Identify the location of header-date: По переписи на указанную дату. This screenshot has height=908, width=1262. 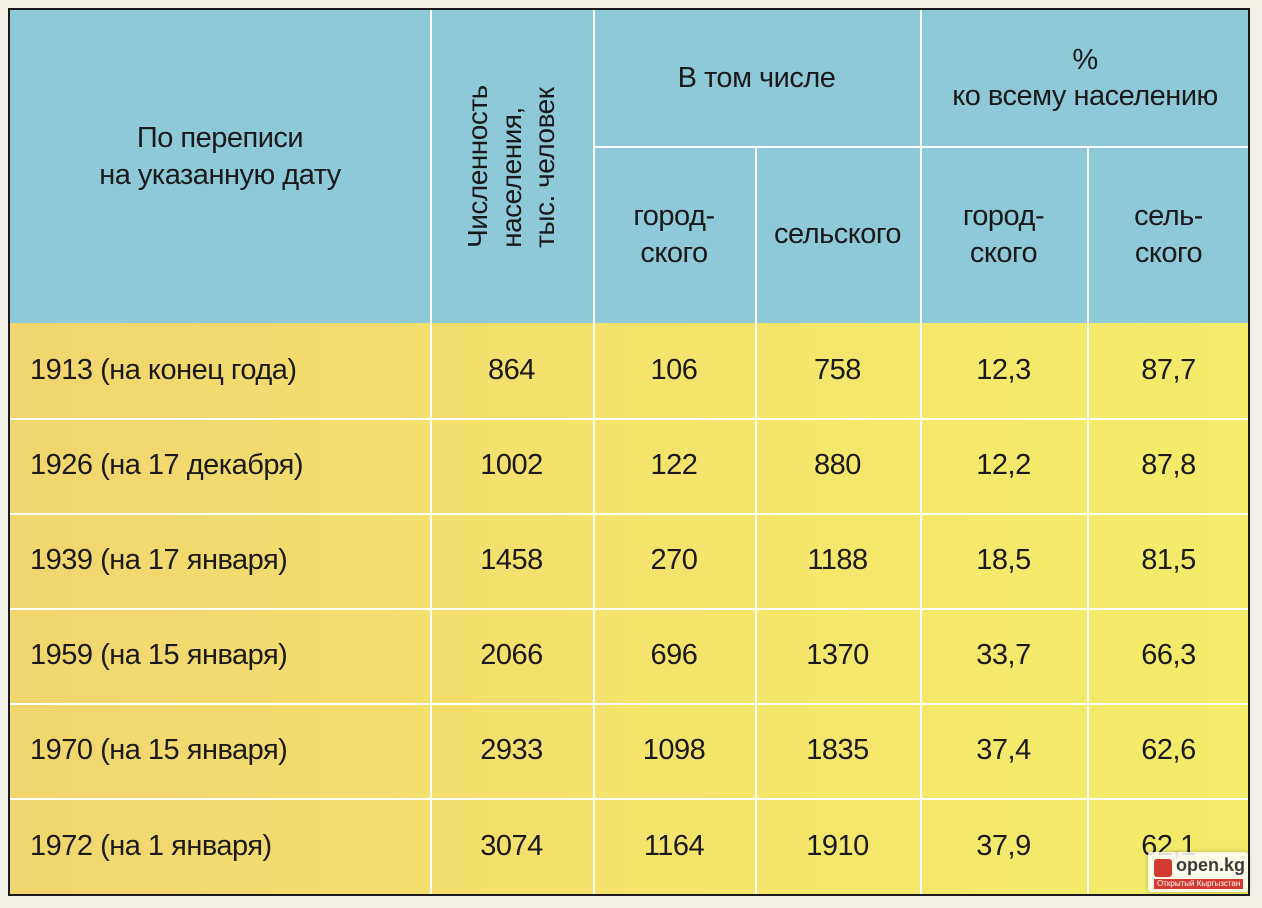
(220, 156).